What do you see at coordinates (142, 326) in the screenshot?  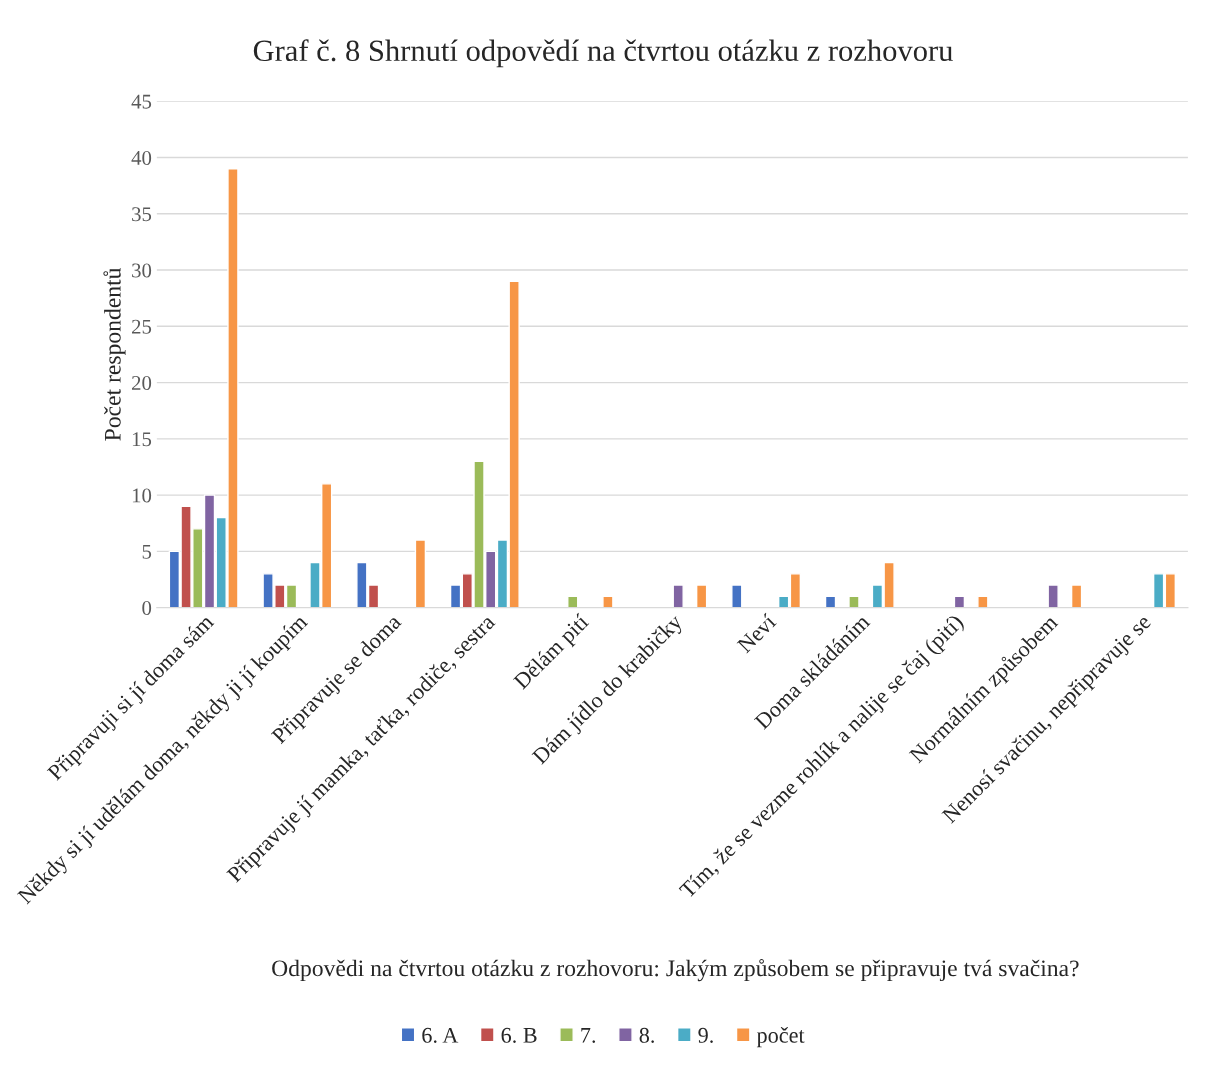 I see `y-tick-label: 25` at bounding box center [142, 326].